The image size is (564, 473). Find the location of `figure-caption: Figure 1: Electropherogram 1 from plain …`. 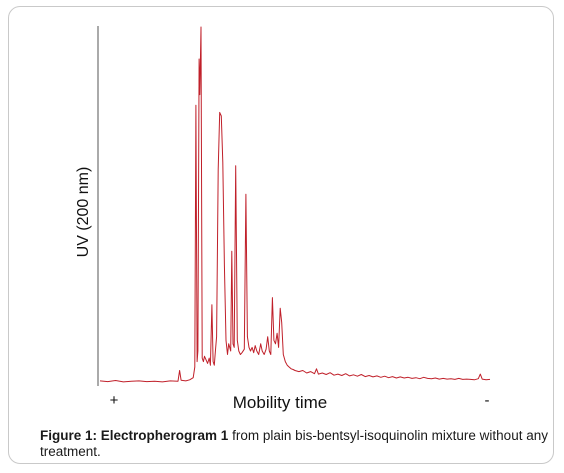

figure-caption: Figure 1: Electropherogram 1 from plain … is located at coordinates (295, 444).